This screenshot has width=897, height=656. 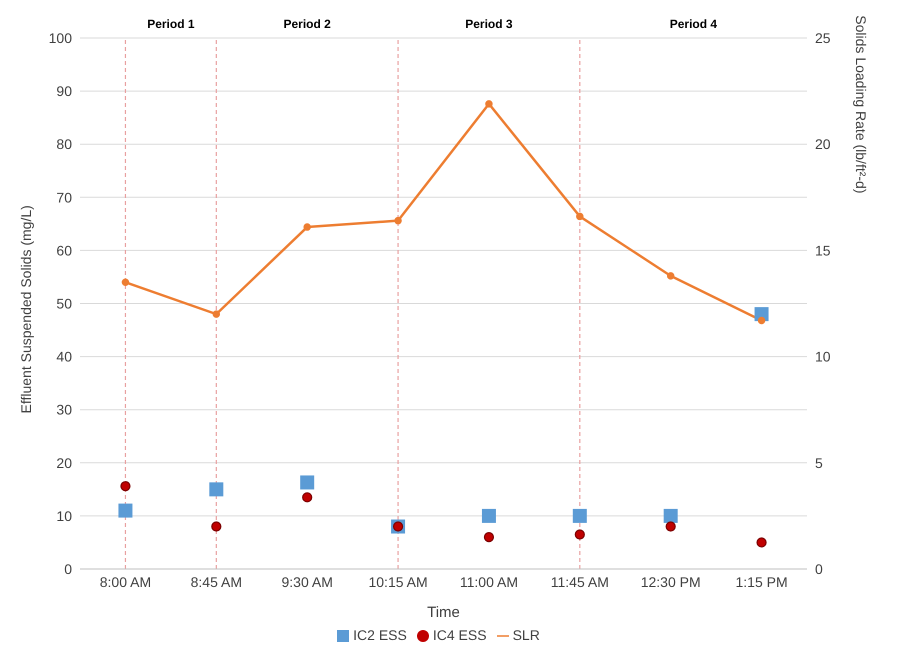 What do you see at coordinates (126, 582) in the screenshot?
I see `x-tick-label: 8:00 AM` at bounding box center [126, 582].